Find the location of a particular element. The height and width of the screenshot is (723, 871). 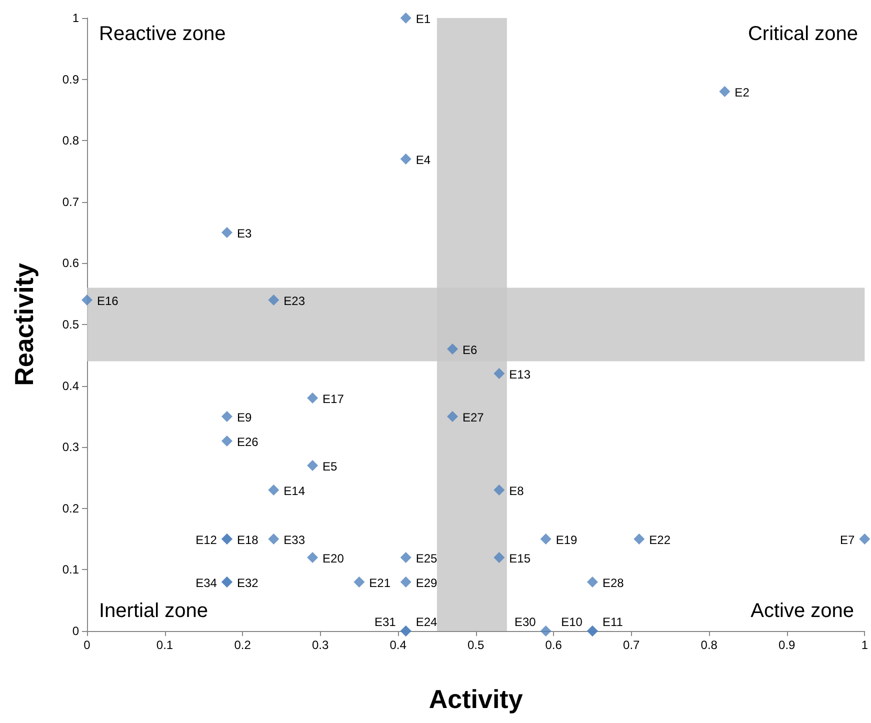

y-tick-label: 0.8 is located at coordinates (71, 141).